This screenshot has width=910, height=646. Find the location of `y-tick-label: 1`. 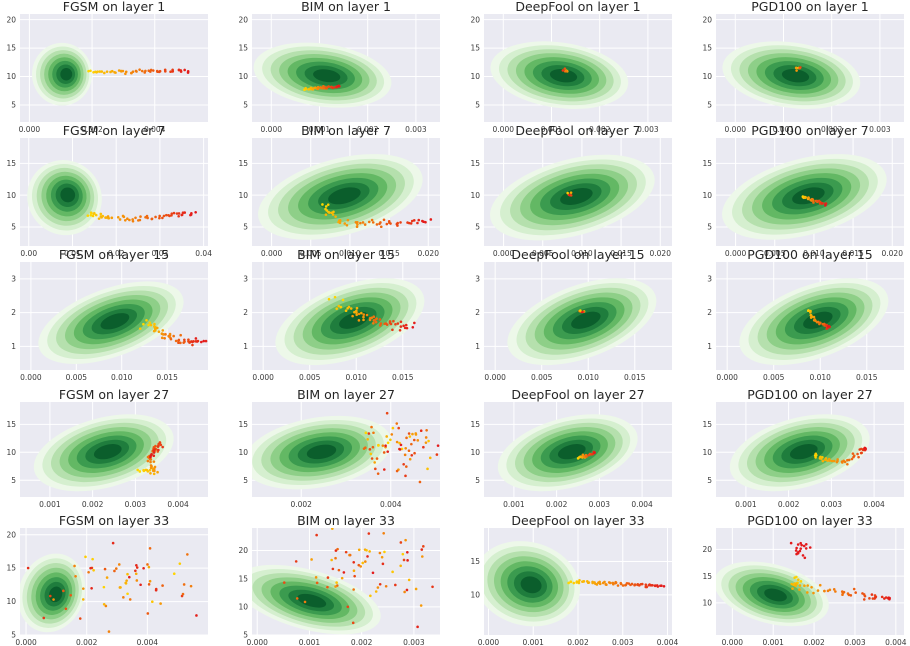

y-tick-label: 1 is located at coordinates (477, 346).